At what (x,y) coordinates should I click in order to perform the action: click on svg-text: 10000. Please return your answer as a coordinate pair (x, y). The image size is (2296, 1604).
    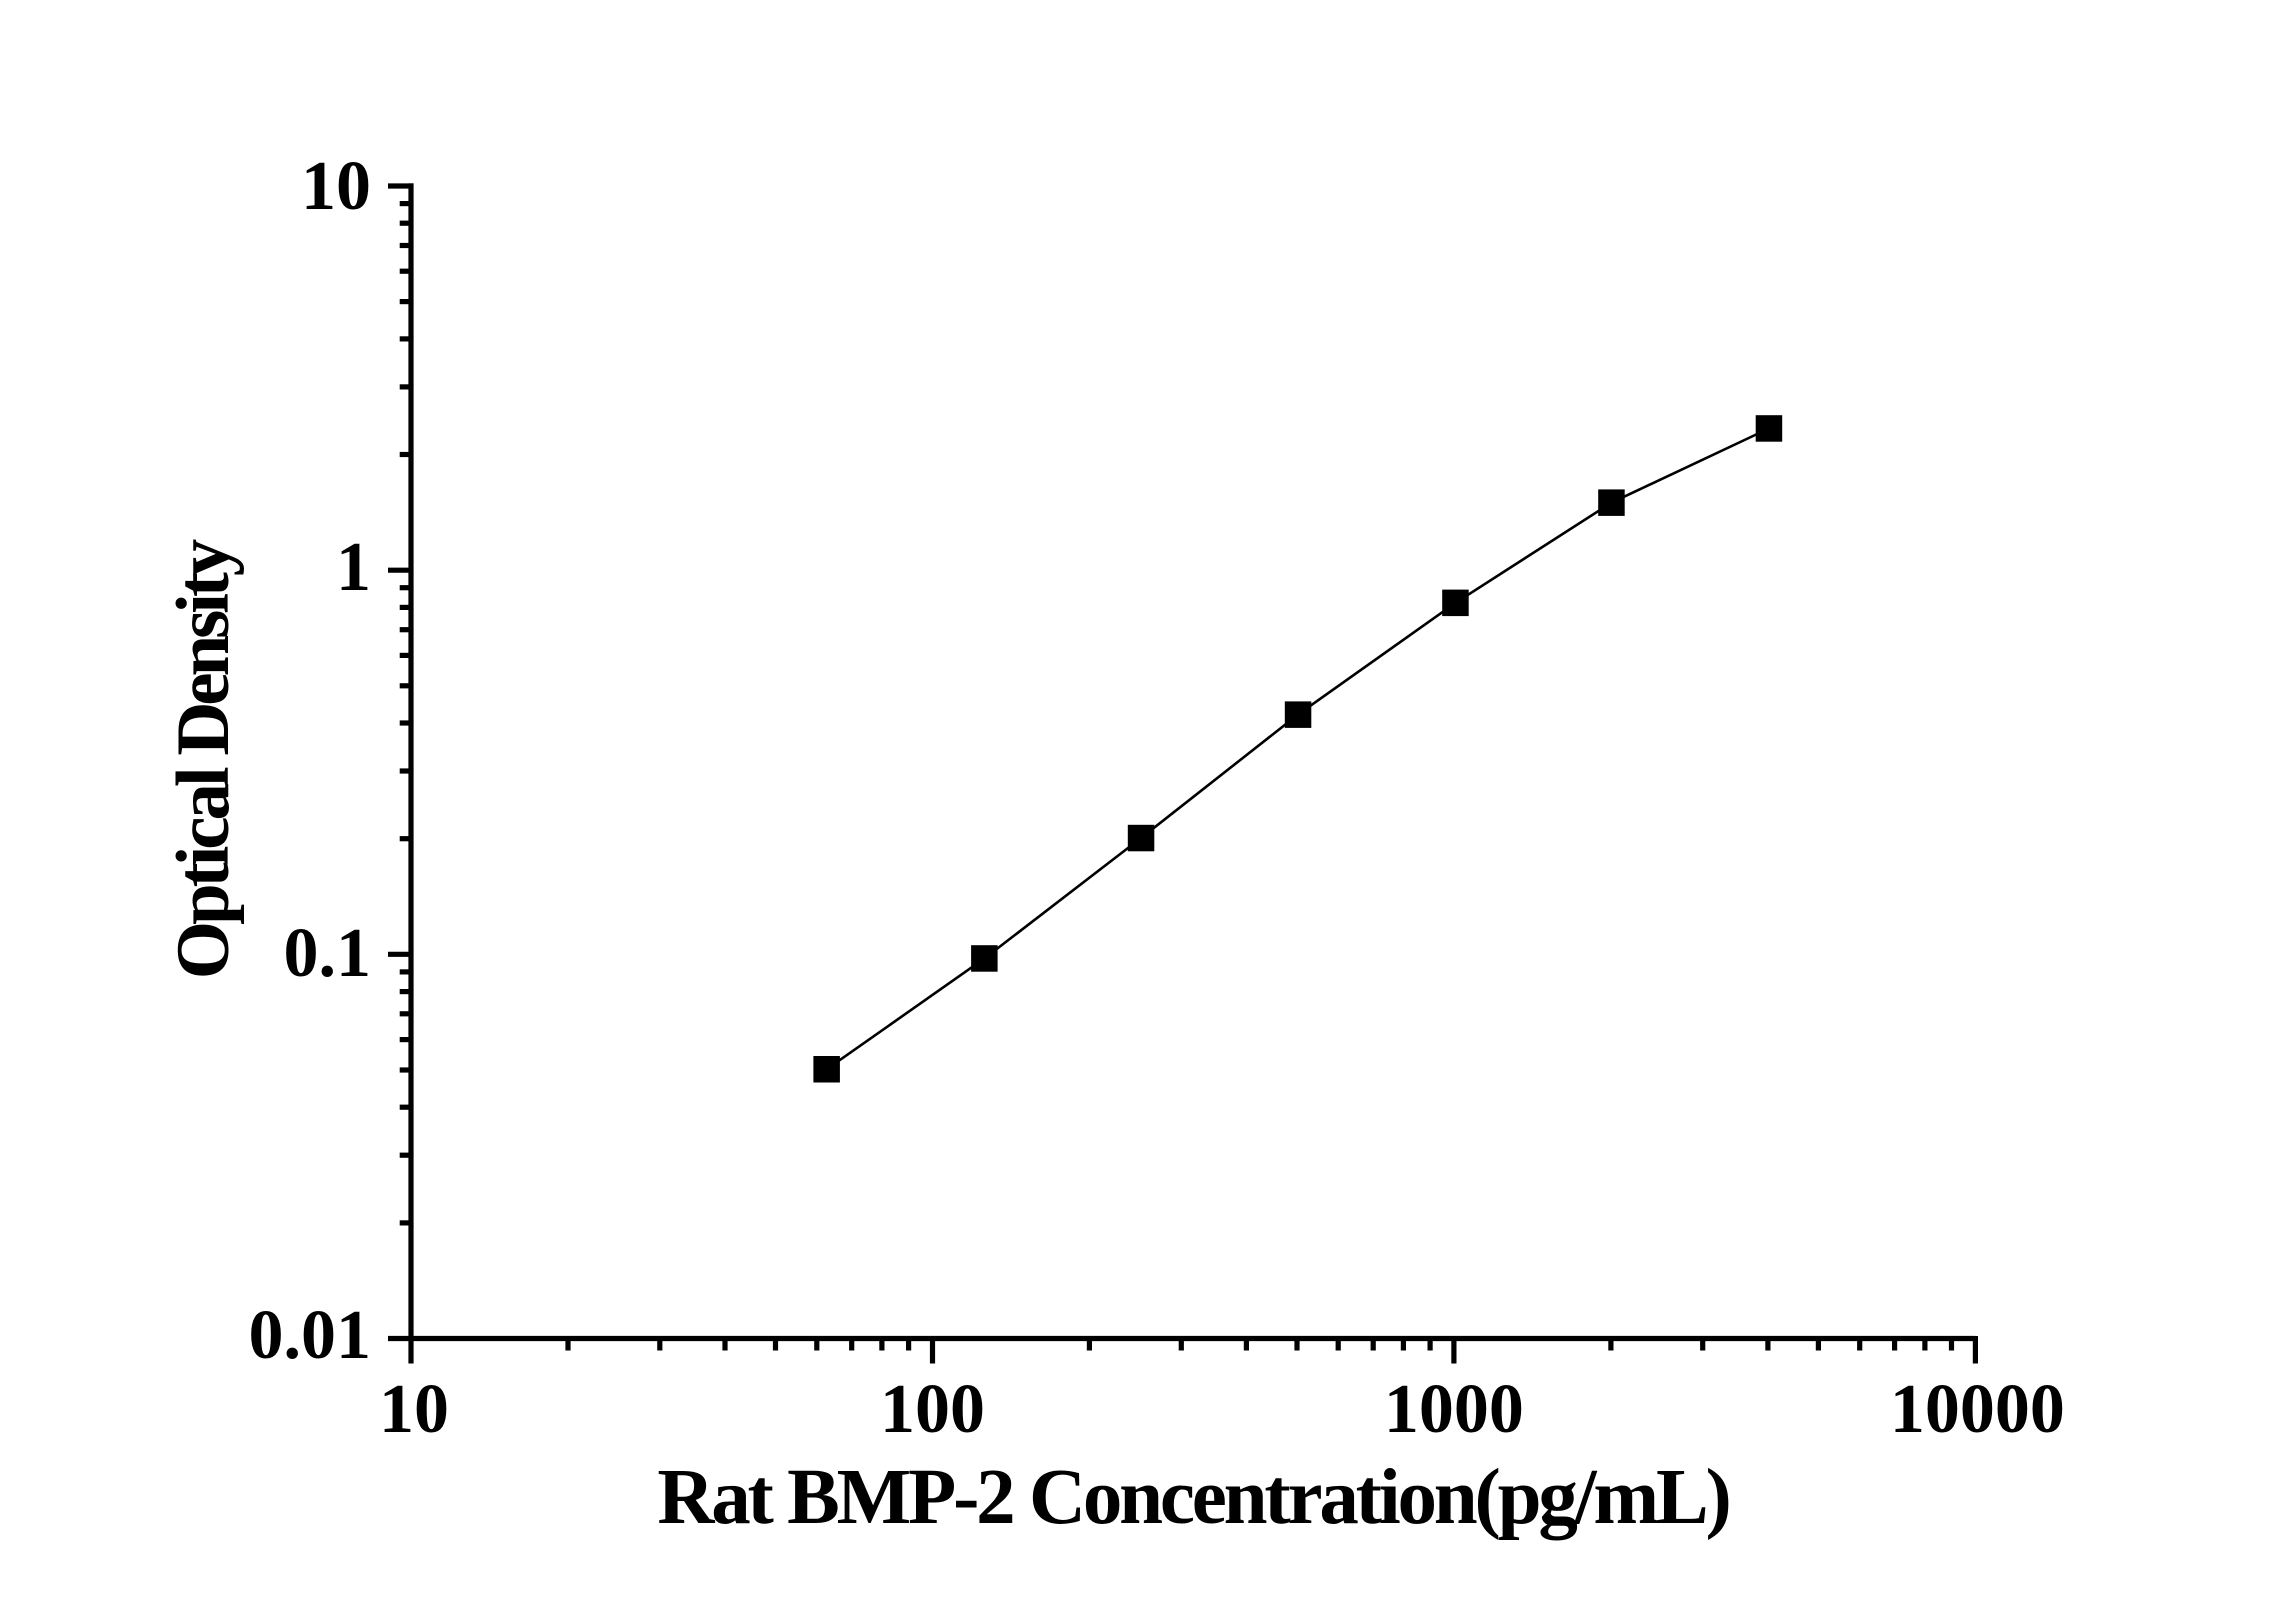
    Looking at the image, I should click on (1977, 1409).